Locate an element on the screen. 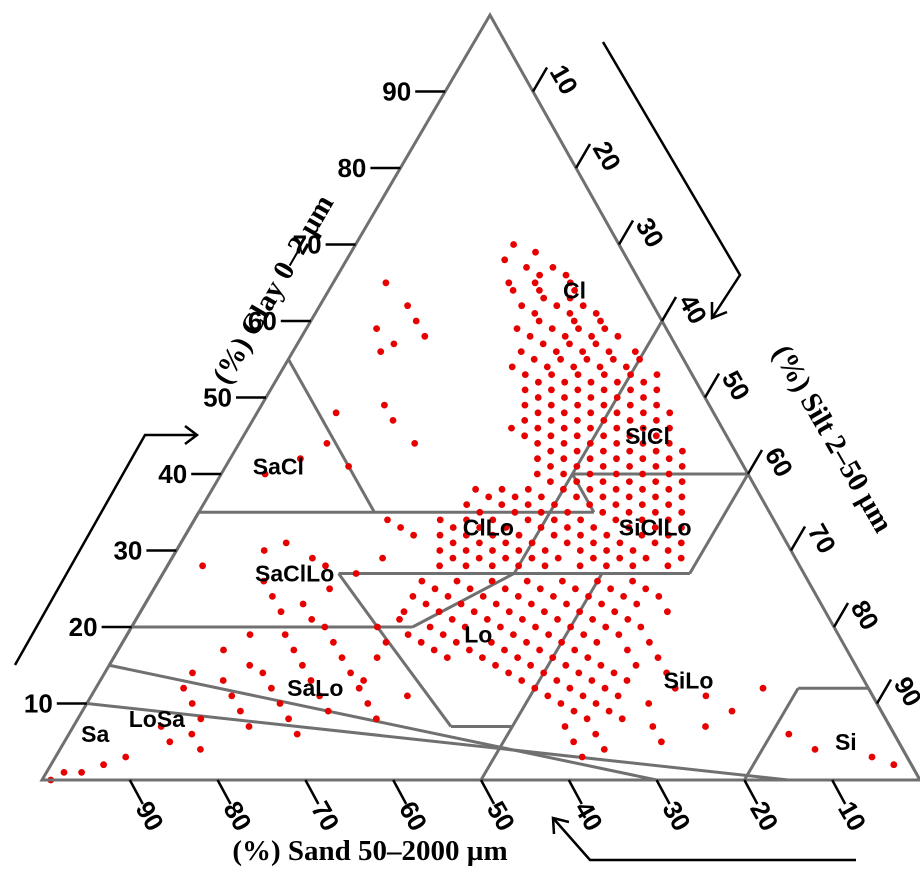 The width and height of the screenshot is (920, 879). region-label-silo: SiLo is located at coordinates (689, 681).